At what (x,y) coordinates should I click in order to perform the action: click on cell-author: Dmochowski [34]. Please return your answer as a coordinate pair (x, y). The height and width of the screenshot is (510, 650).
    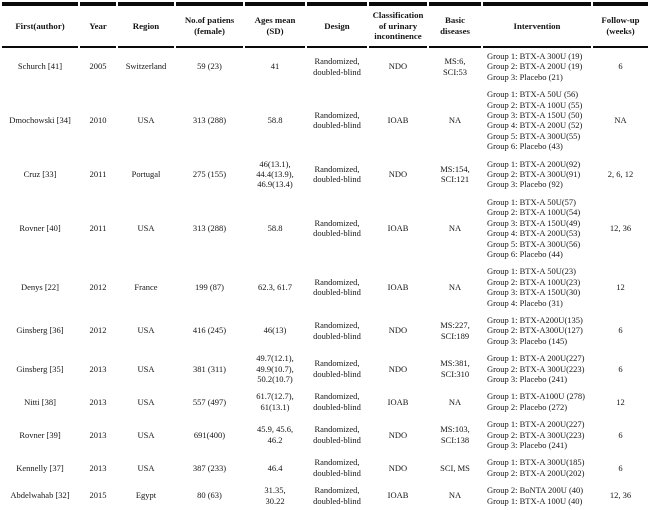
    Looking at the image, I should click on (40, 120).